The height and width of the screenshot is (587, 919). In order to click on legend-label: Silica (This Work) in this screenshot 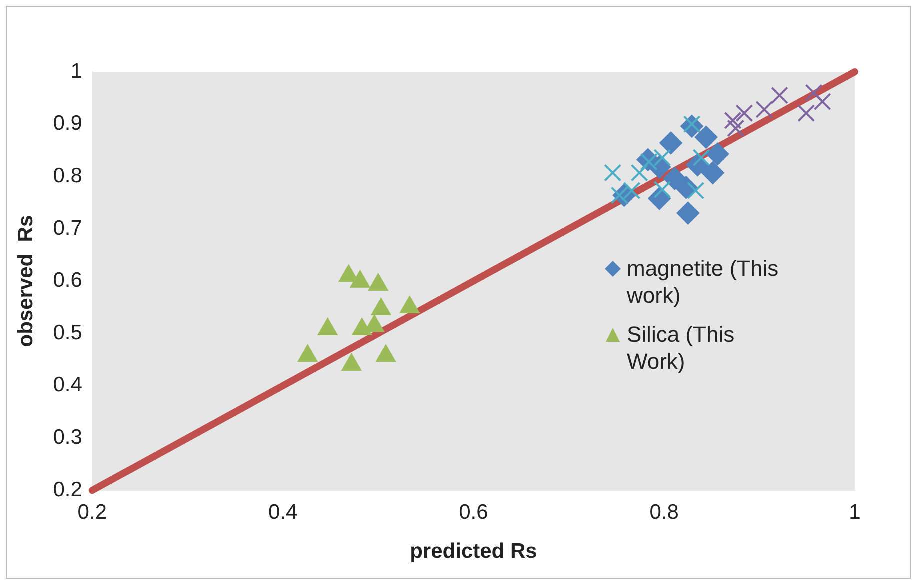, I will do `click(681, 348)`.